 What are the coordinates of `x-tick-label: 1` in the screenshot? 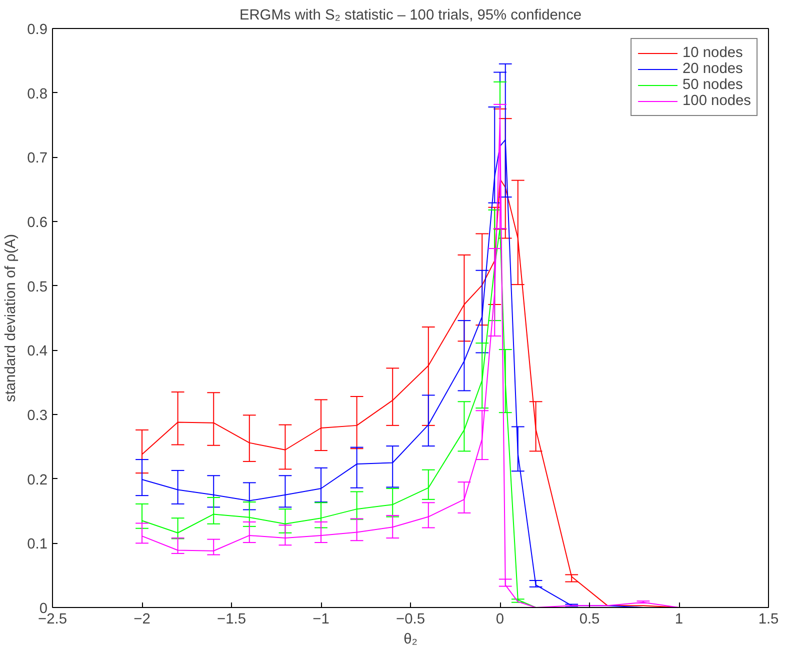 It's located at (679, 620).